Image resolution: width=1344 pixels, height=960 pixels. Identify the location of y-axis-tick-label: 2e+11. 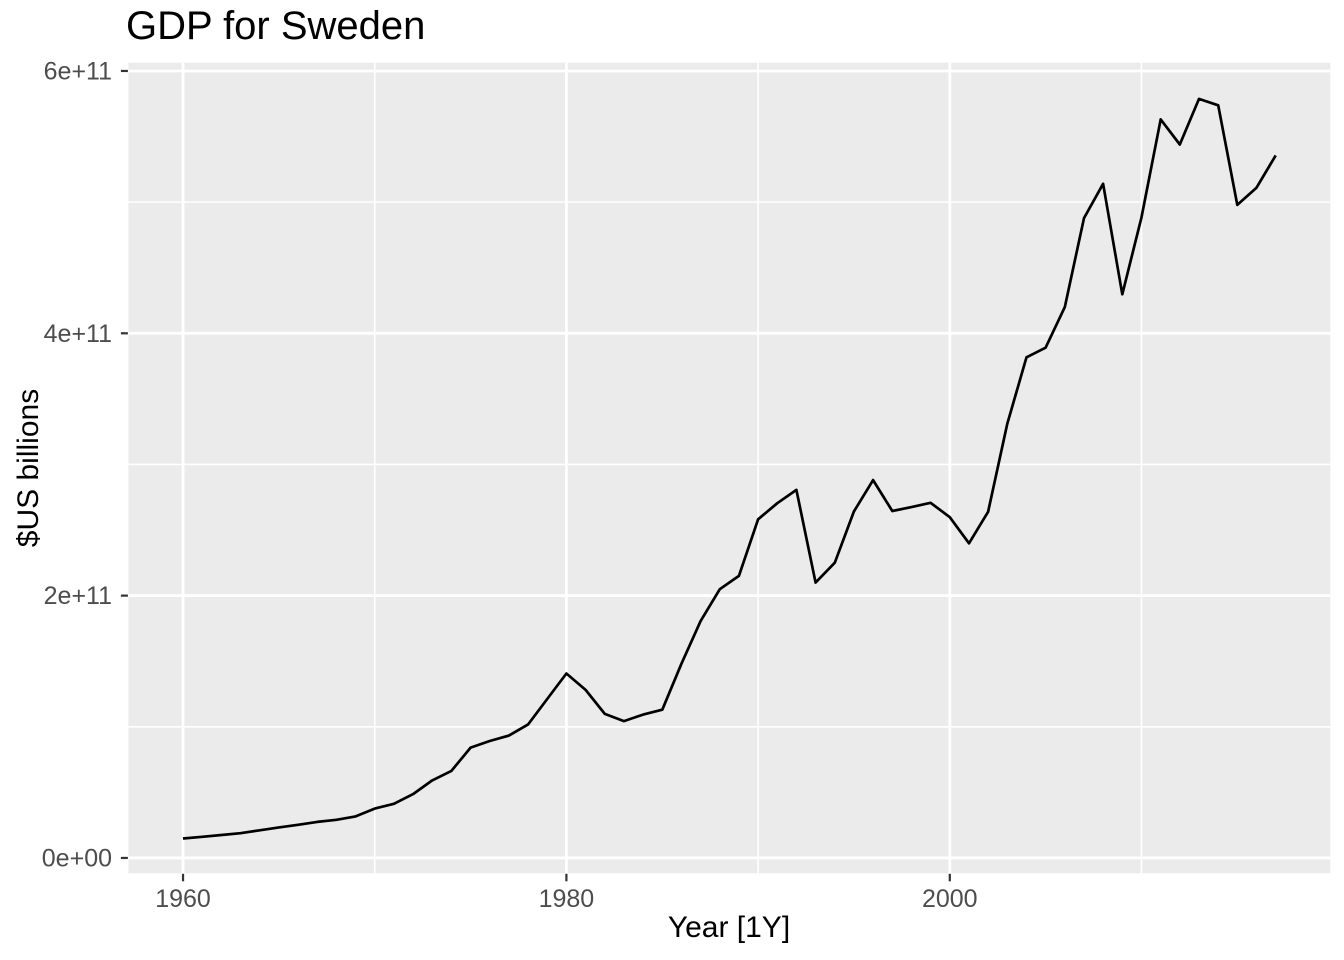
(78, 596).